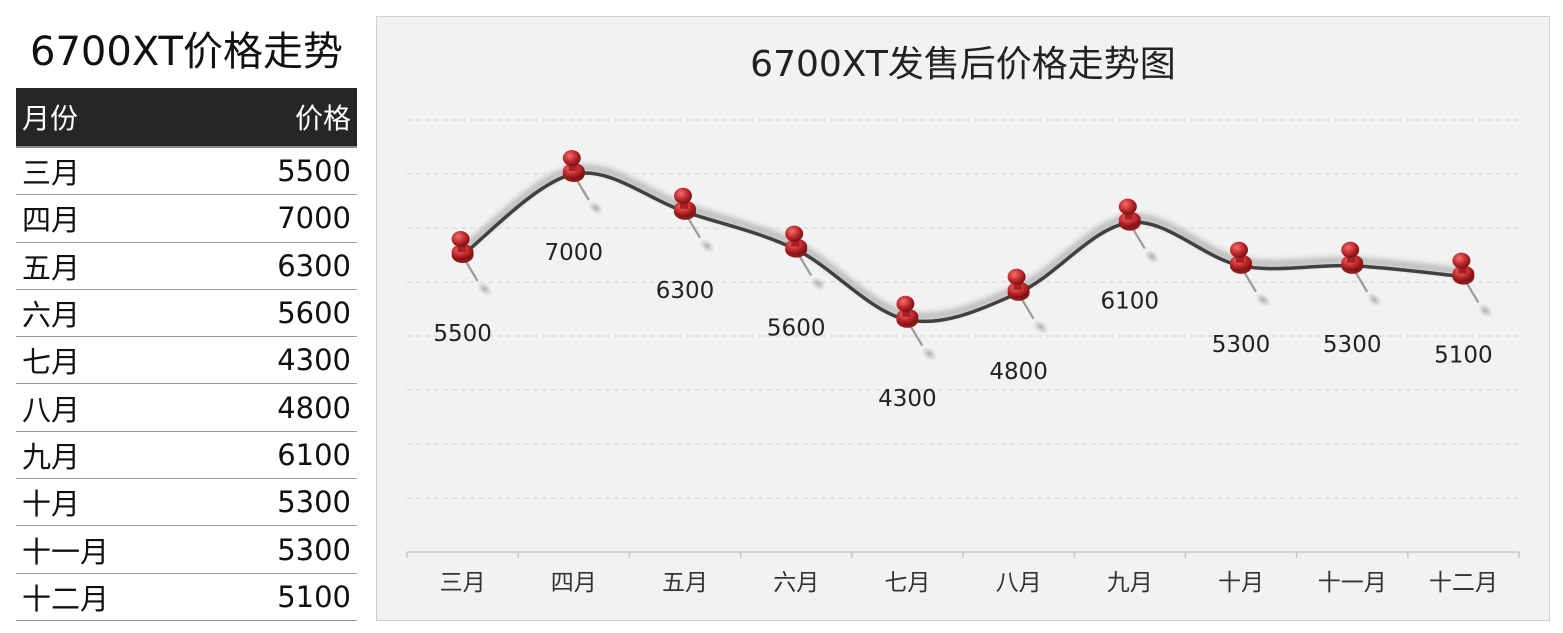  I want to click on x-tick-label: 十月, so click(1241, 583).